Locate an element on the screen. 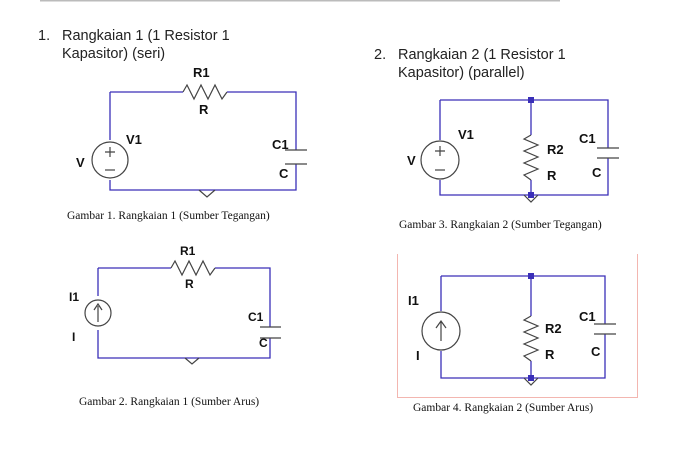 The height and width of the screenshot is (469, 678). caption-fig1: Gambar 1. Rangkaian 1 (Sumber Tegangan) is located at coordinates (168, 216).